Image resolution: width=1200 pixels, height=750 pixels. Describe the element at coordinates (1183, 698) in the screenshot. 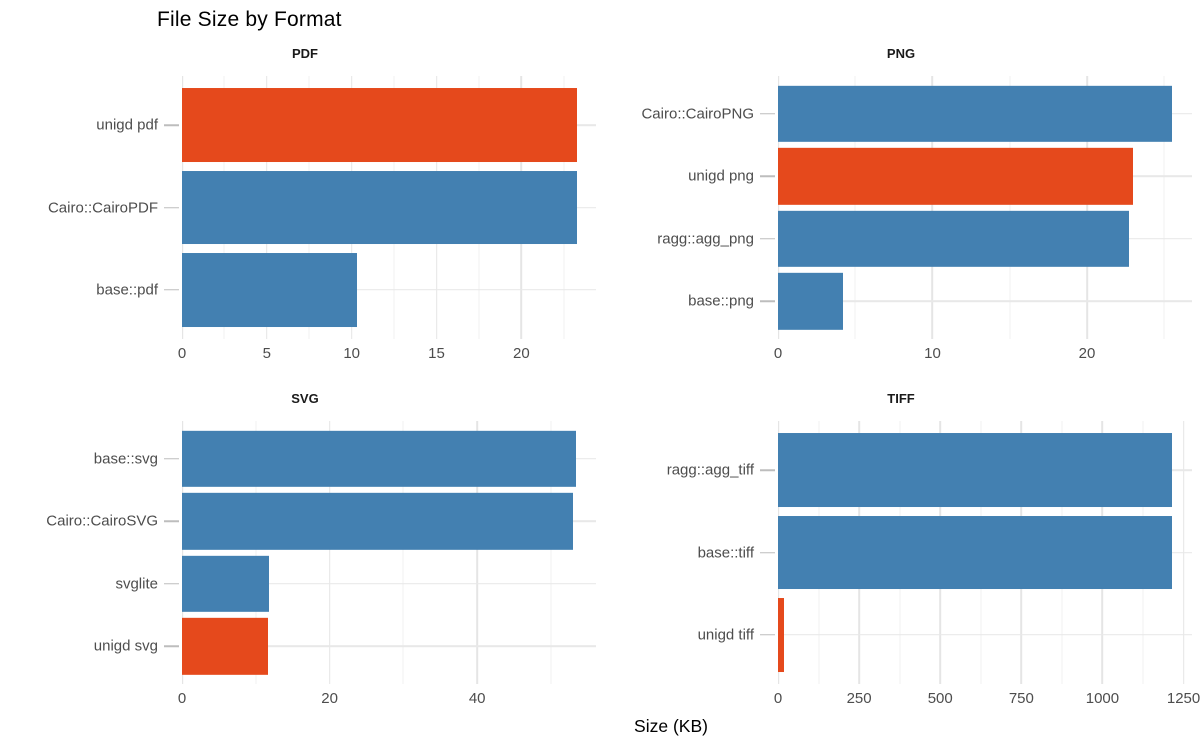

I see `x-tick-label: 1250` at that location.